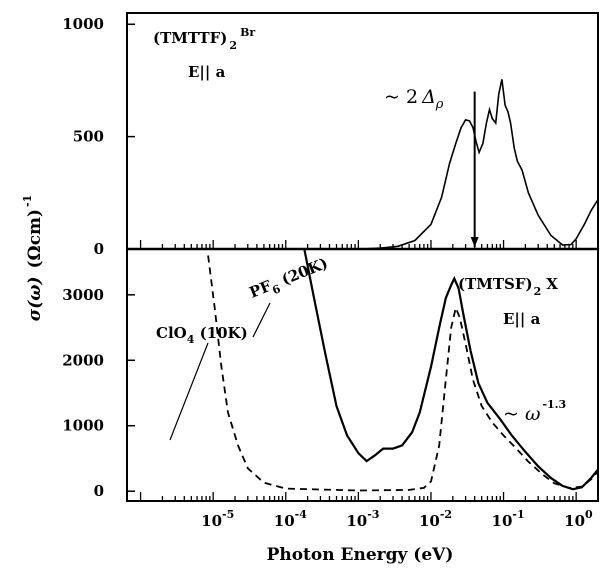 Image resolution: width=610 pixels, height=576 pixels. What do you see at coordinates (290, 519) in the screenshot?
I see `xtick-label: 10⁻⁴` at bounding box center [290, 519].